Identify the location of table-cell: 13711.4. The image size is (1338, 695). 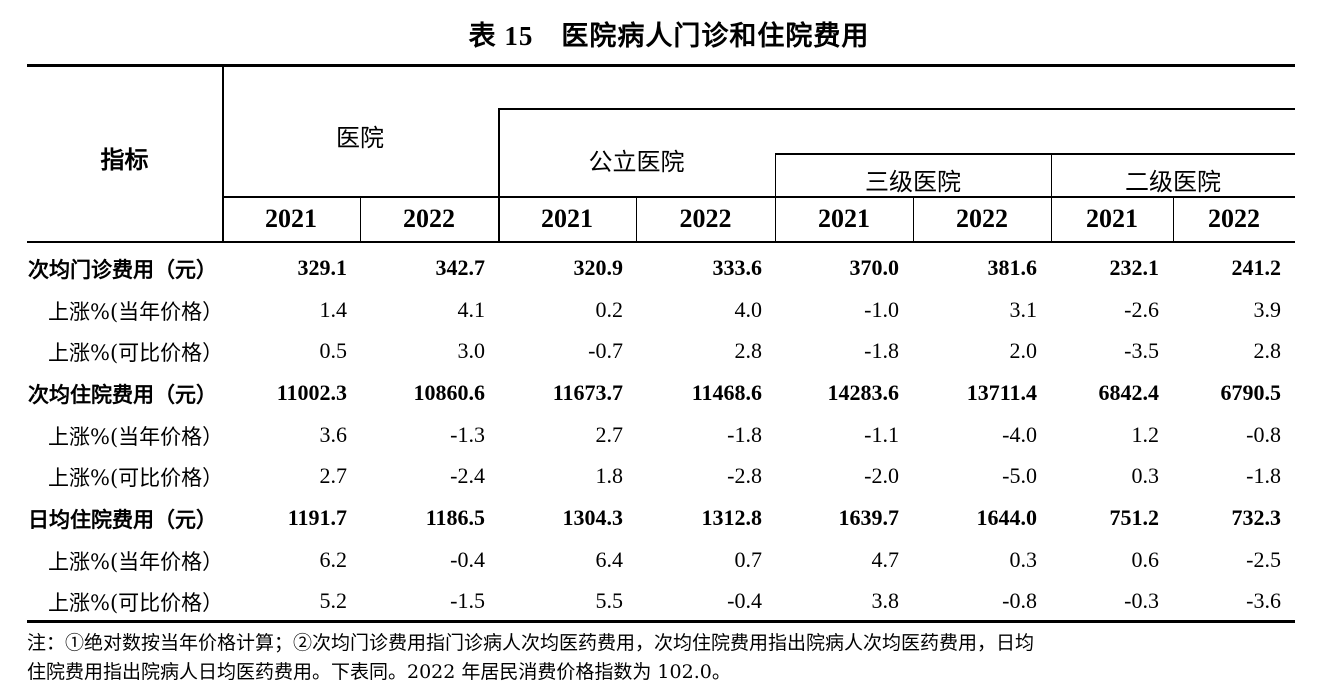
(1001, 392).